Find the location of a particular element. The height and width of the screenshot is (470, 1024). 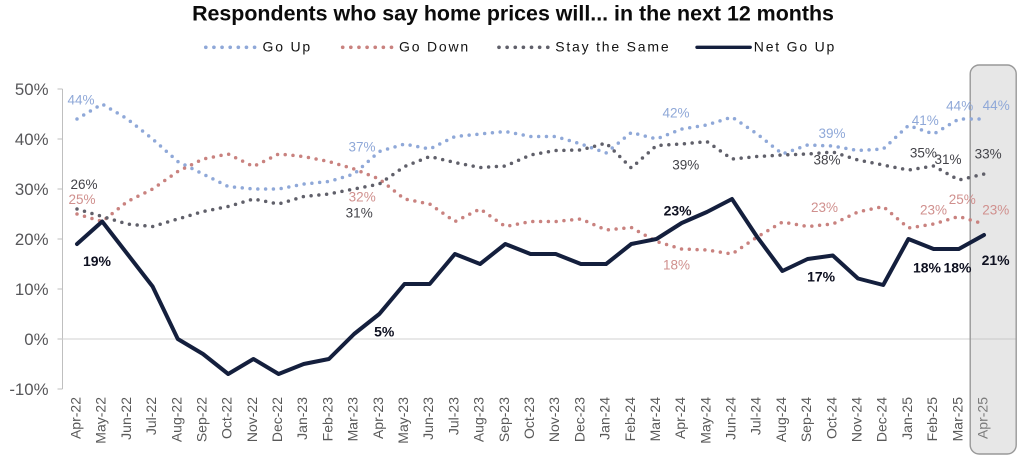

svg-text: Jun-24 is located at coordinates (731, 418).